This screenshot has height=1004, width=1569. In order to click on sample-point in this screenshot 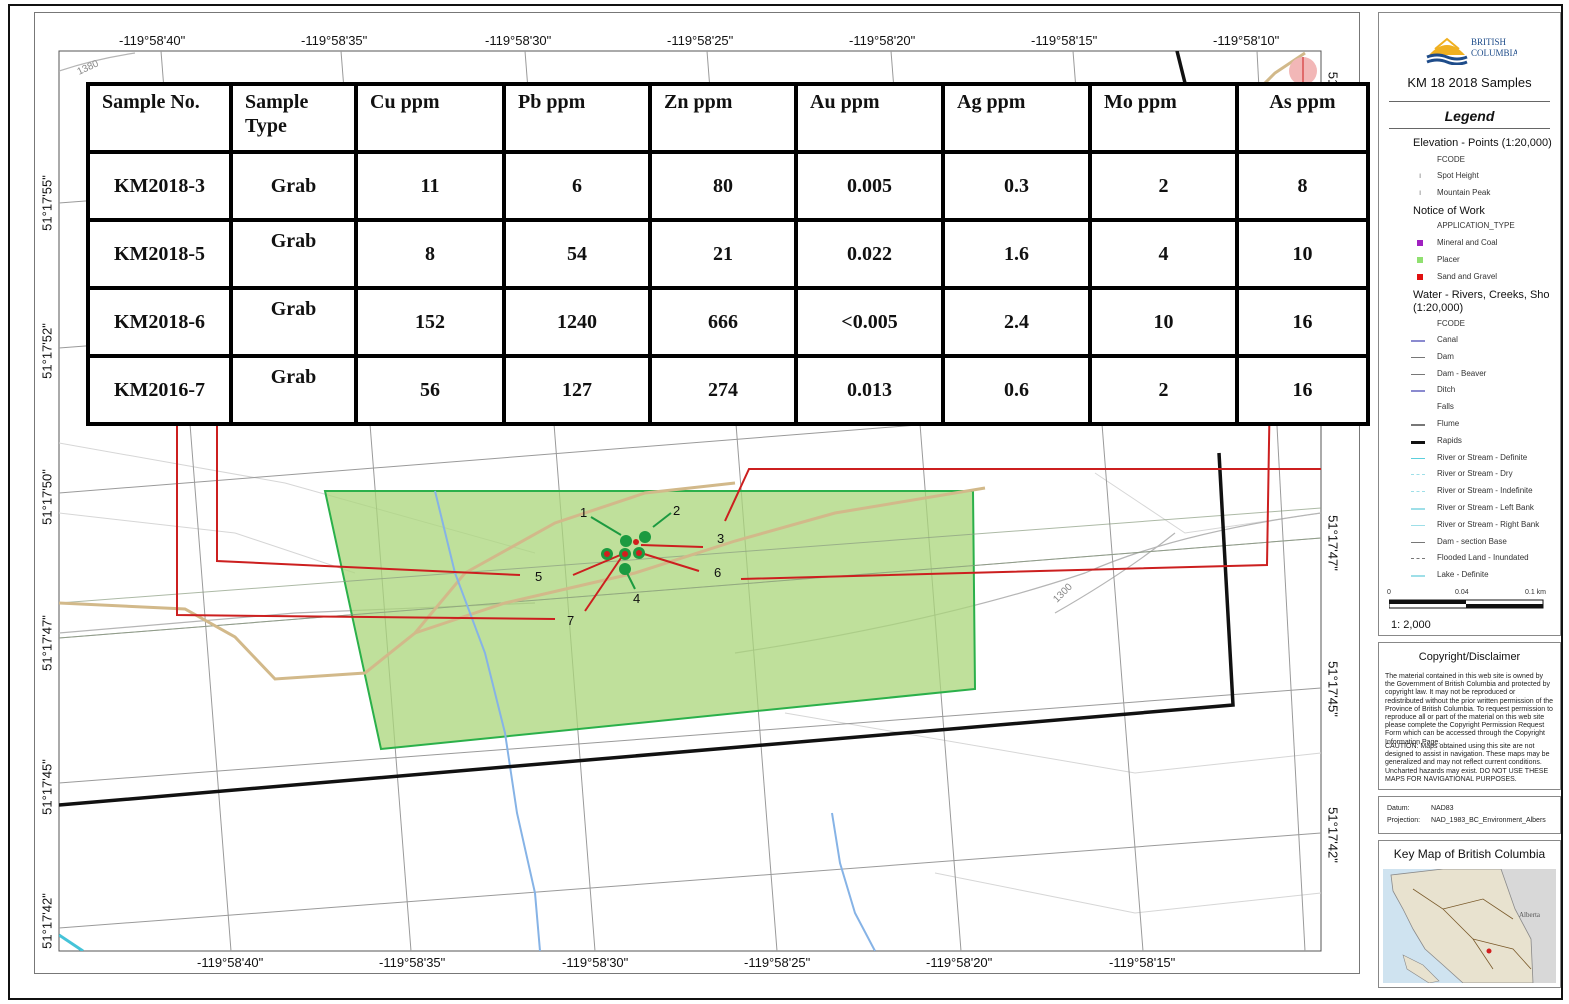, I will do `click(626, 541)`.